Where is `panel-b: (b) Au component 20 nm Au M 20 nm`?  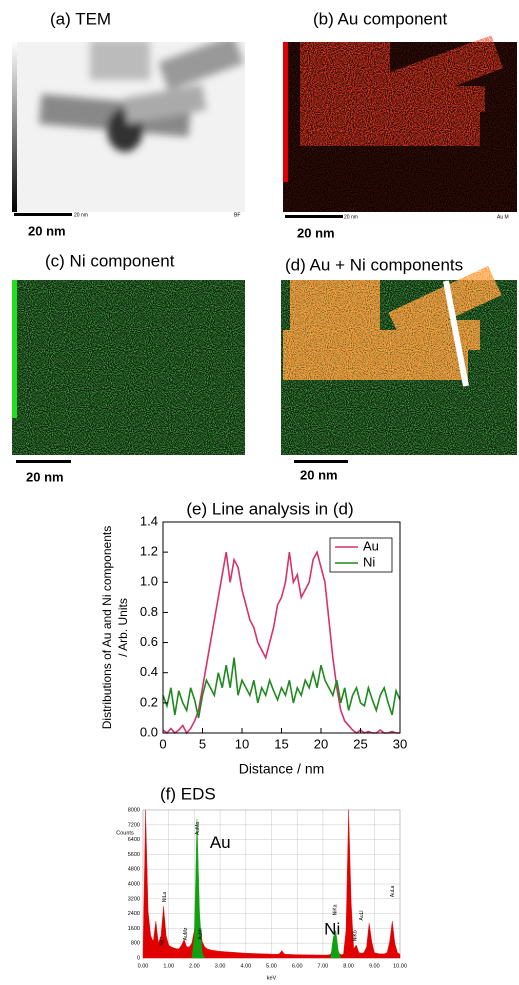 panel-b: (b) Au component 20 nm Au M 20 nm is located at coordinates (400, 124).